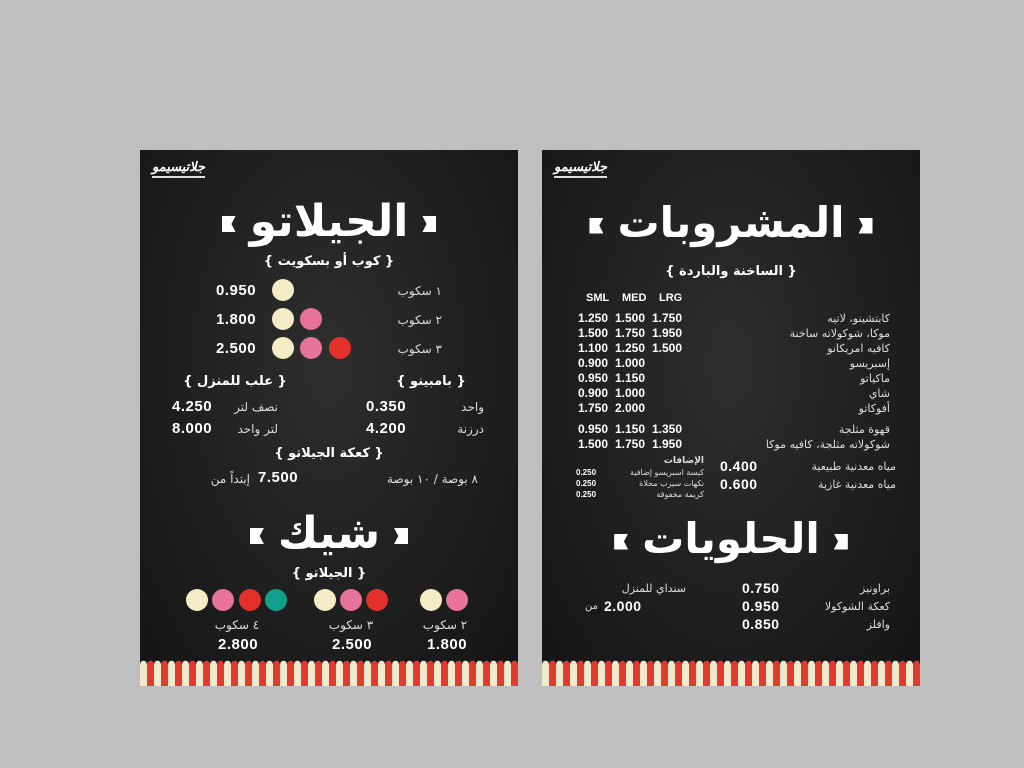 Image resolution: width=1024 pixels, height=768 pixels. Describe the element at coordinates (634, 298) in the screenshot. I see `header-med: MED` at that location.